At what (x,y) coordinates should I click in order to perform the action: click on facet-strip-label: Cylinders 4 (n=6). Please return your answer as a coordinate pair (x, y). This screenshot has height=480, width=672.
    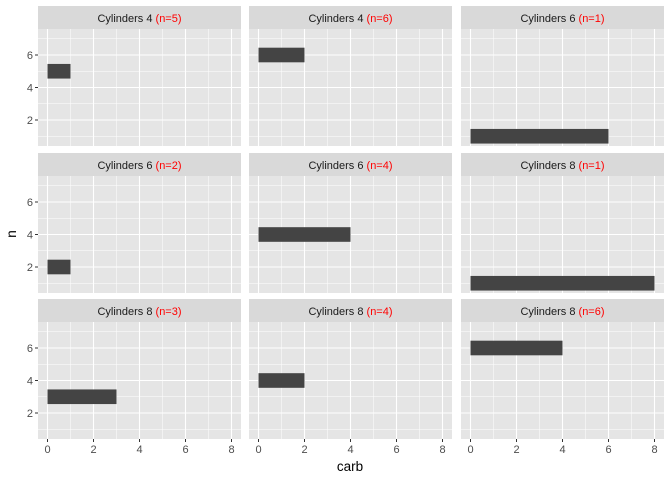
    Looking at the image, I should click on (350, 19).